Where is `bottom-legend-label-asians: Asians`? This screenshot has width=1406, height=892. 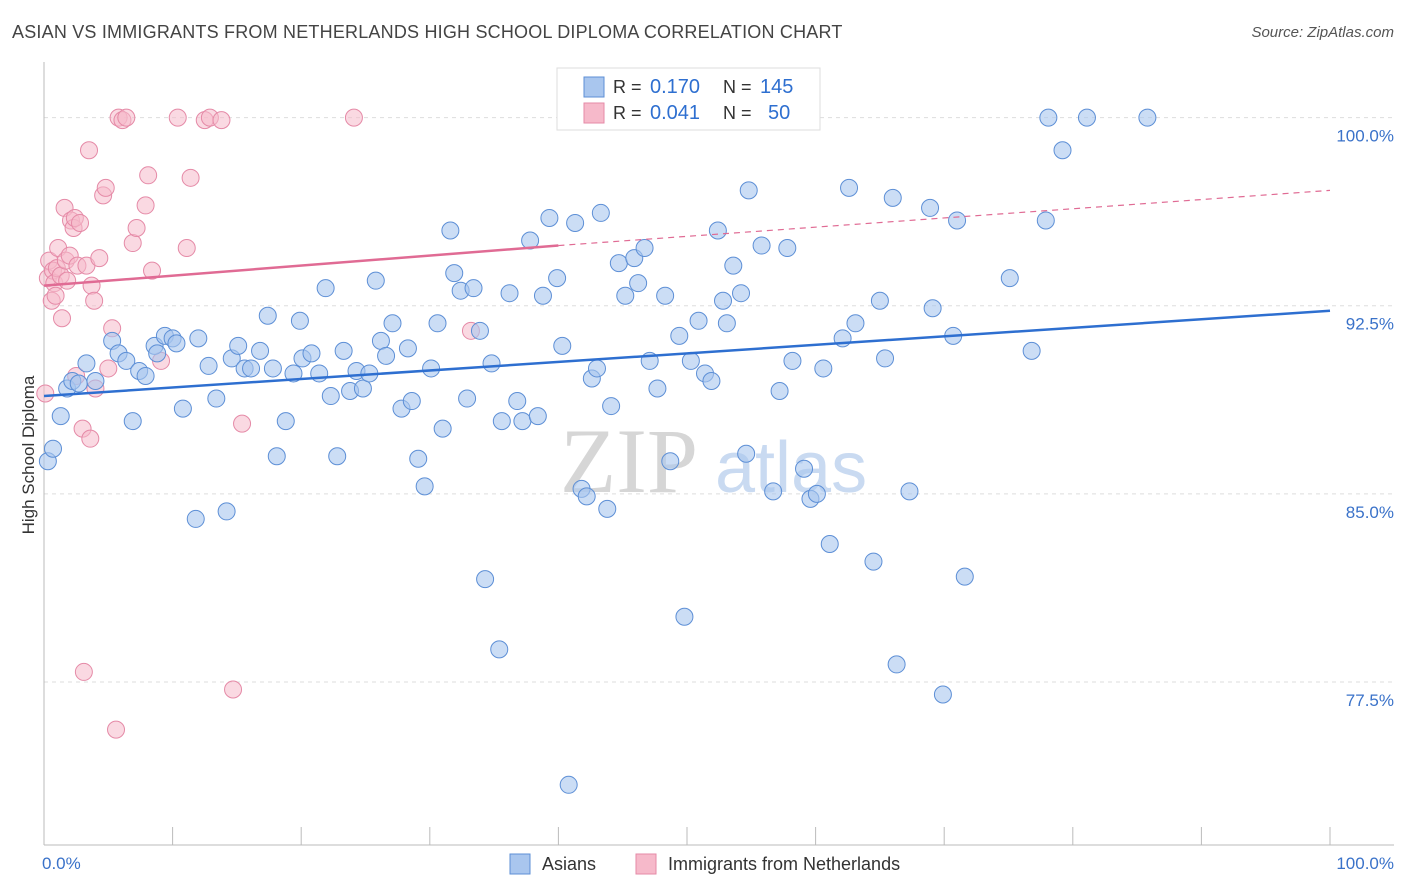
bottom-legend-label-asians: Asians is located at coordinates (569, 864).